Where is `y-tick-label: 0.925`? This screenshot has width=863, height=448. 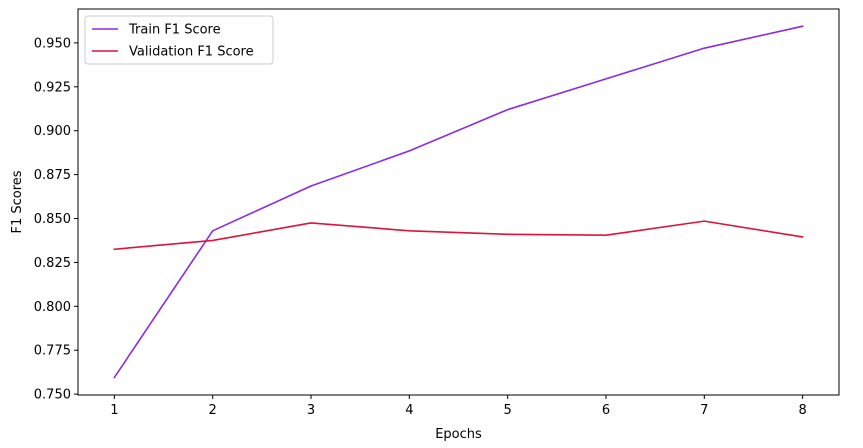
y-tick-label: 0.925 is located at coordinates (52, 87).